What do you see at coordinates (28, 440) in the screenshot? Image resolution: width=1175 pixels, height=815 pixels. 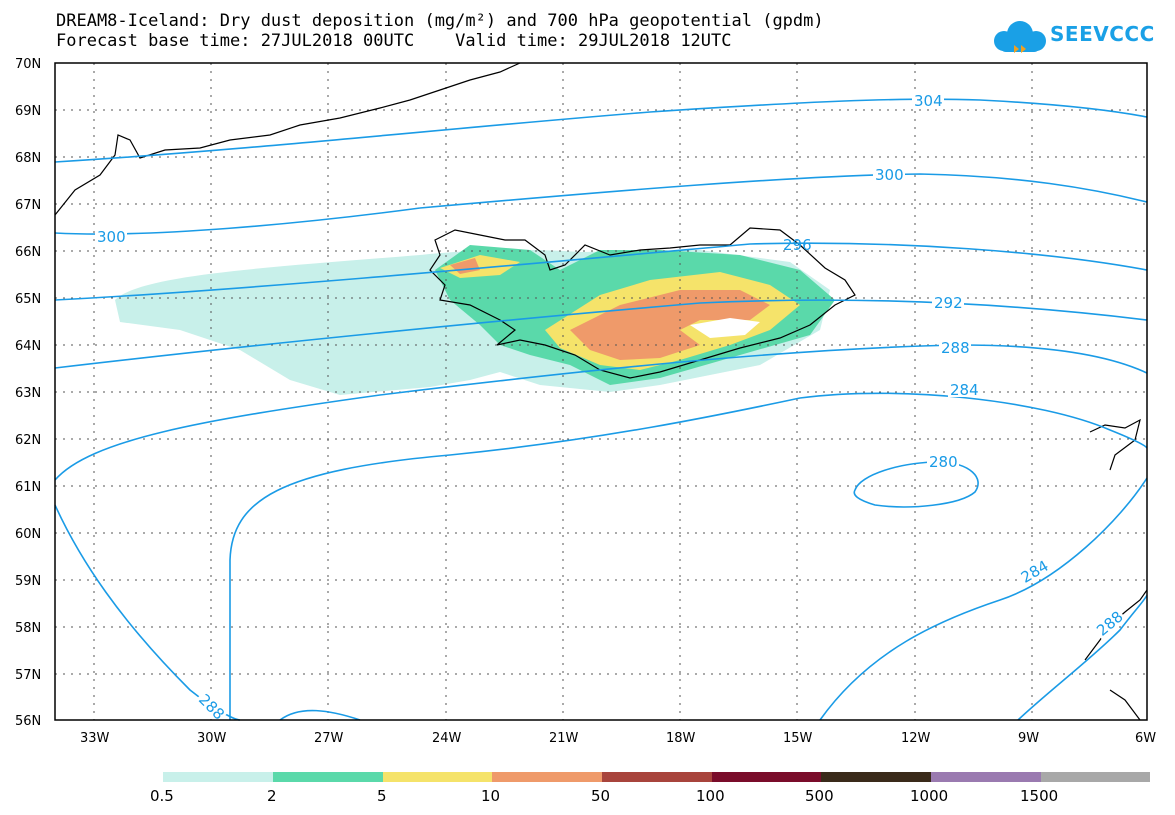 I see `lat-label: 62N` at bounding box center [28, 440].